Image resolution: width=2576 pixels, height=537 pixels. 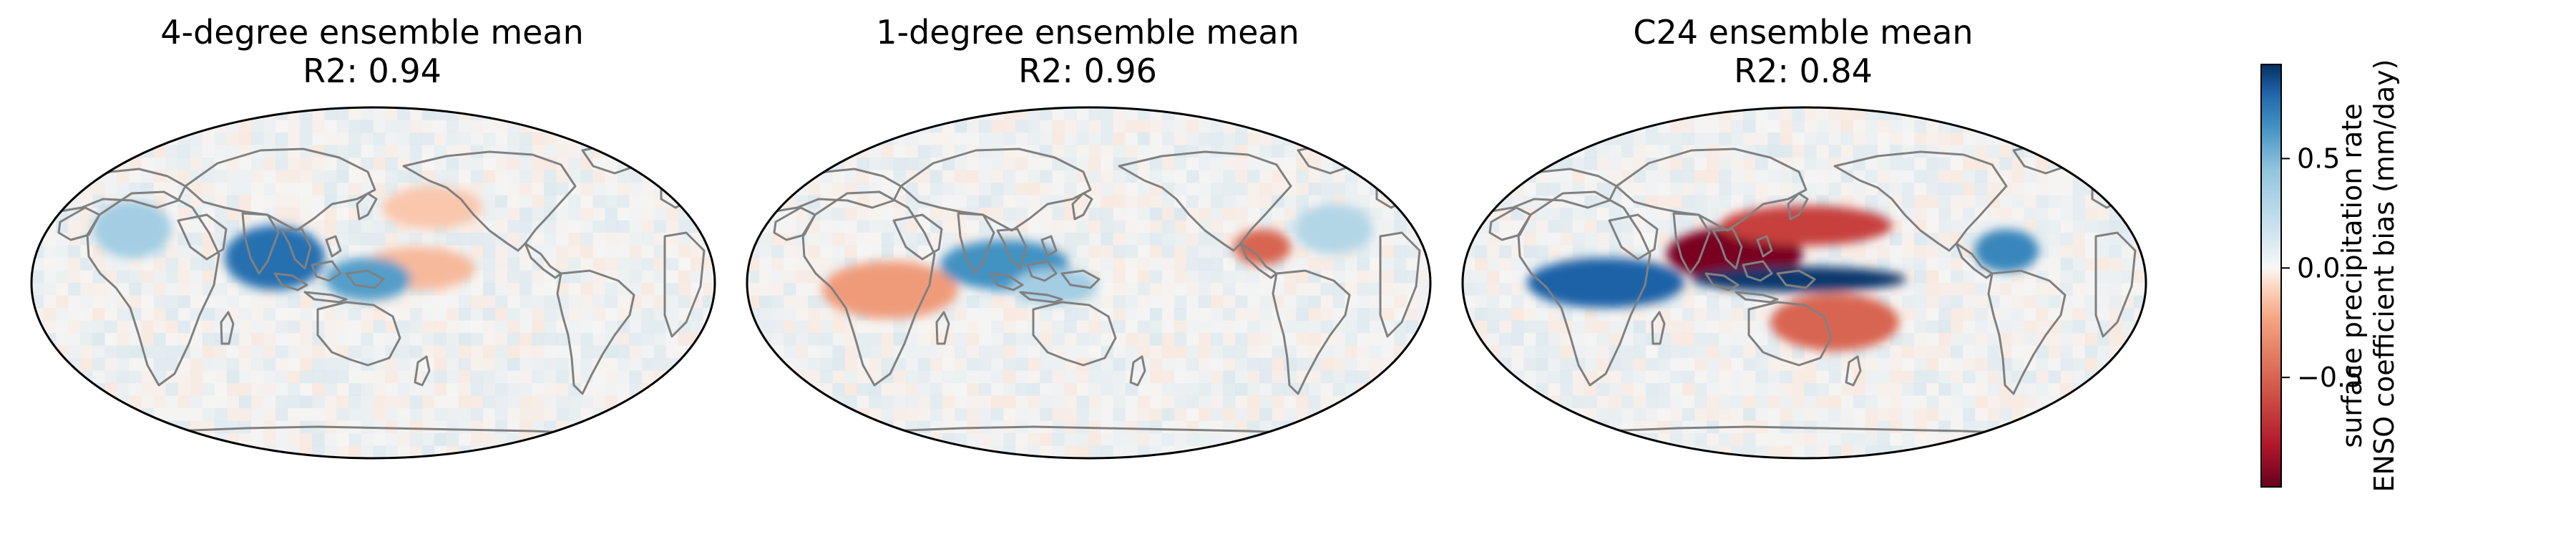 What do you see at coordinates (1803, 71) in the screenshot?
I see `panel-3-r2: R2: 0.84` at bounding box center [1803, 71].